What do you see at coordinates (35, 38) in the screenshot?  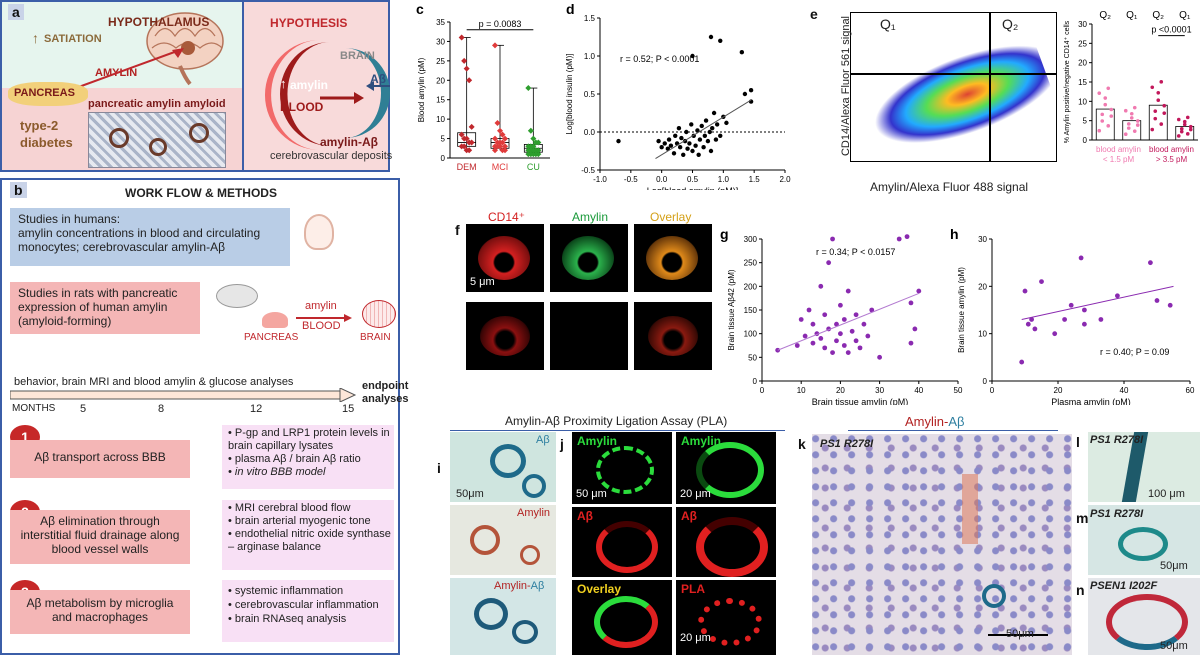 I see `satiation-arrow-icon: ↑` at bounding box center [35, 38].